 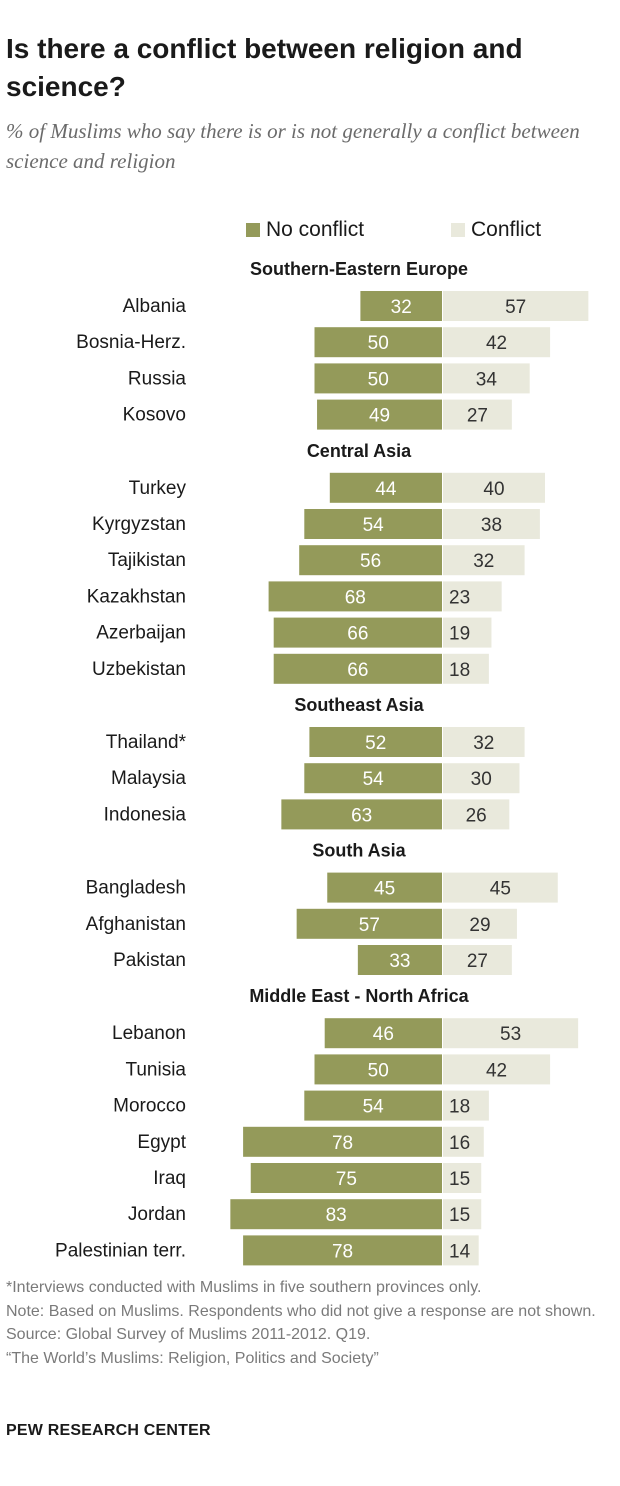 I want to click on bar-no-conflict-indonesia, so click(x=361, y=814).